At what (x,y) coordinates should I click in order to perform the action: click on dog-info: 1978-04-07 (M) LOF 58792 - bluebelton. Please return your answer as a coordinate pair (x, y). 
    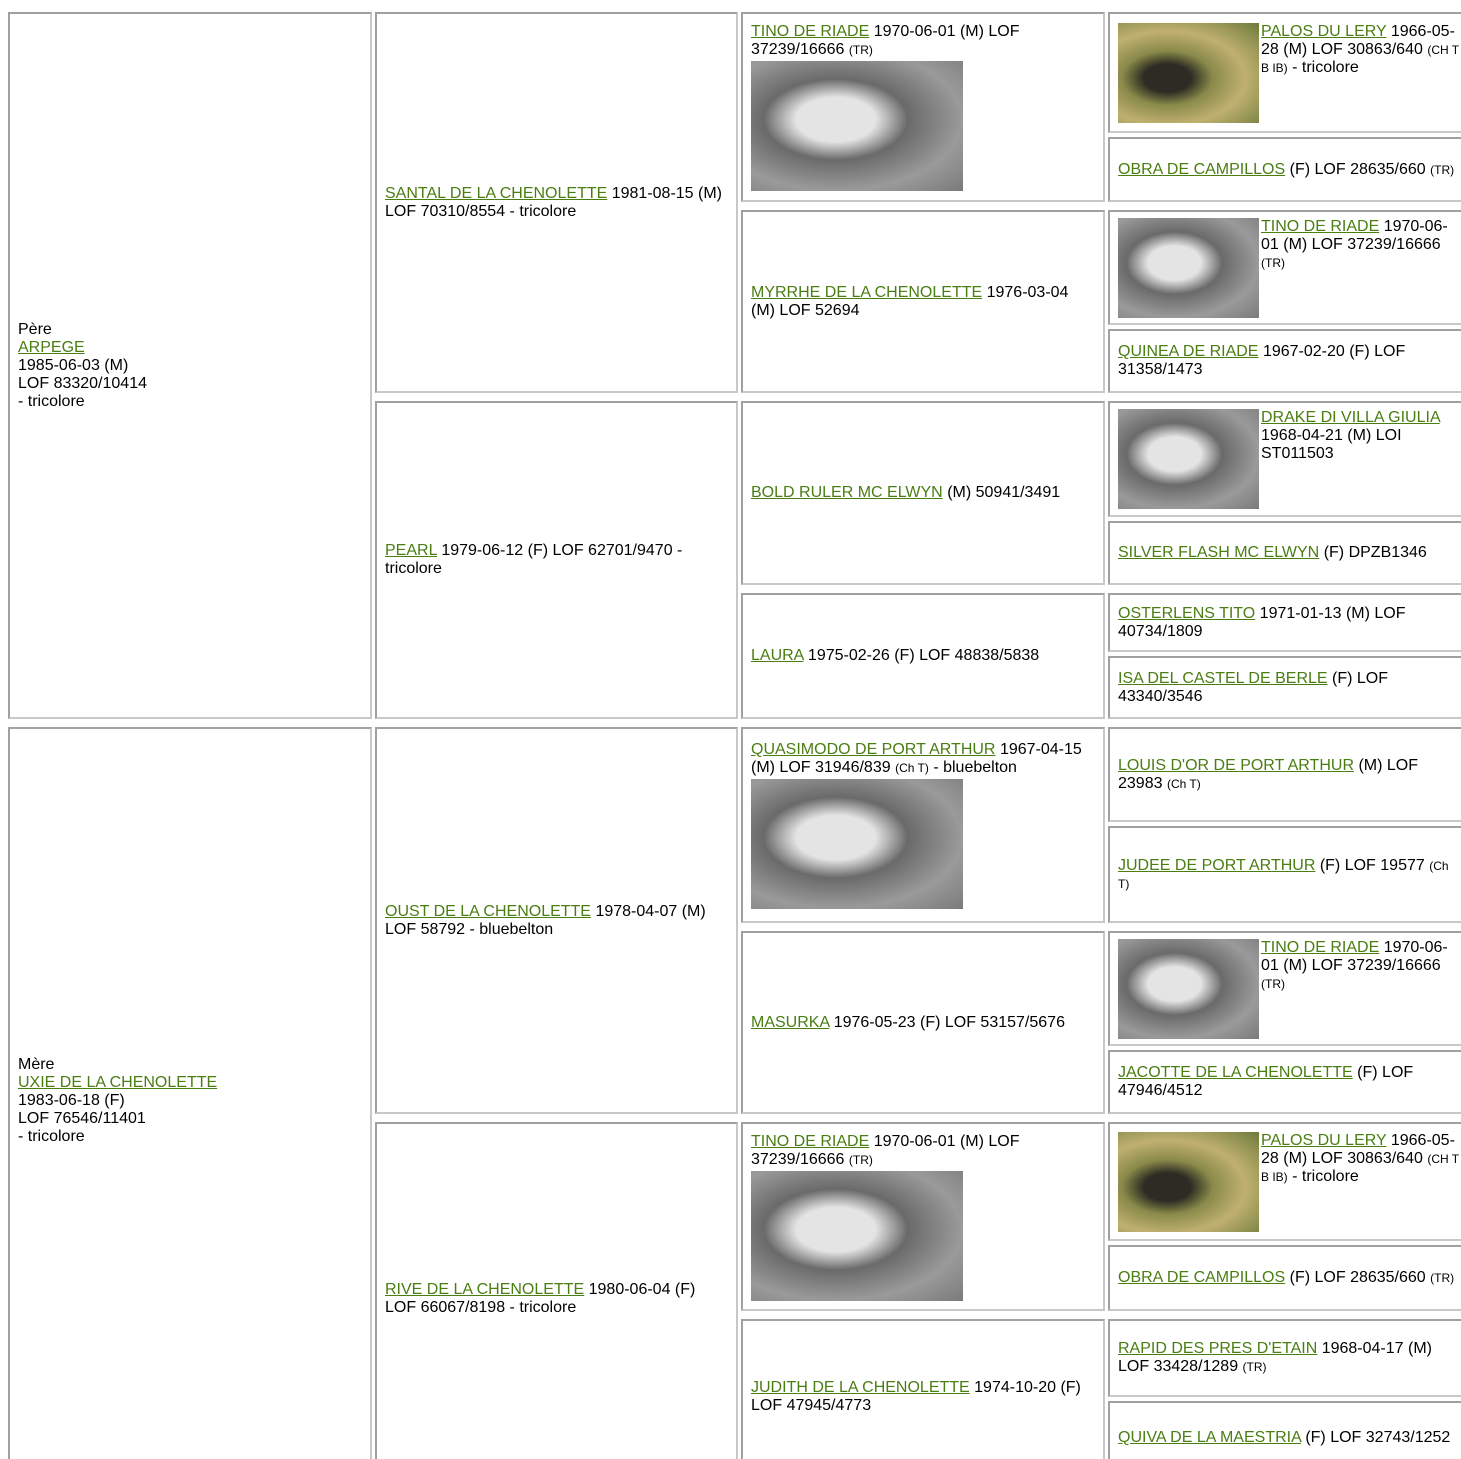
    Looking at the image, I should click on (545, 920).